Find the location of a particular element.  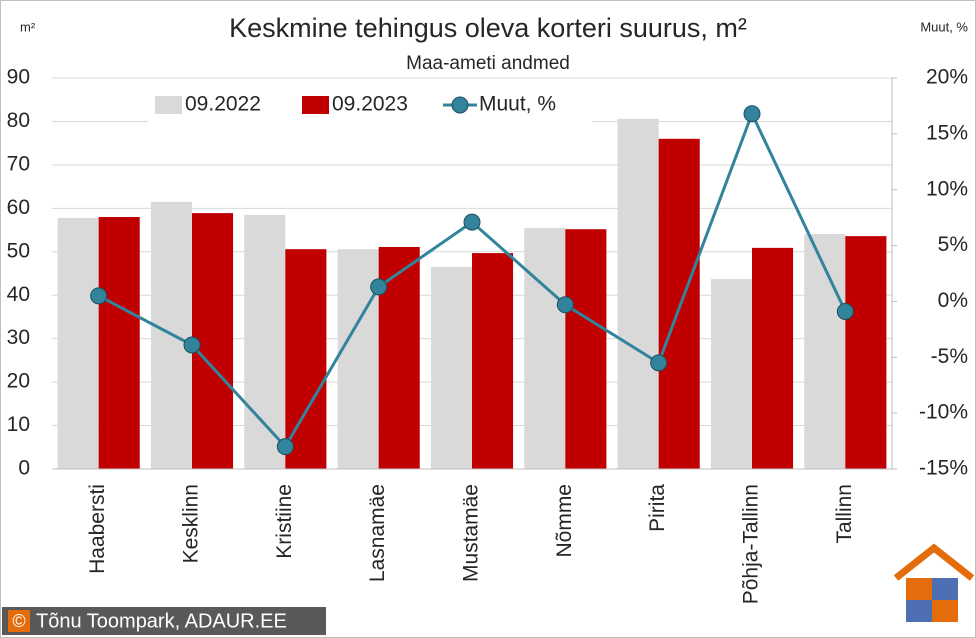

x-tick-label: Kristiine is located at coordinates (284, 521).